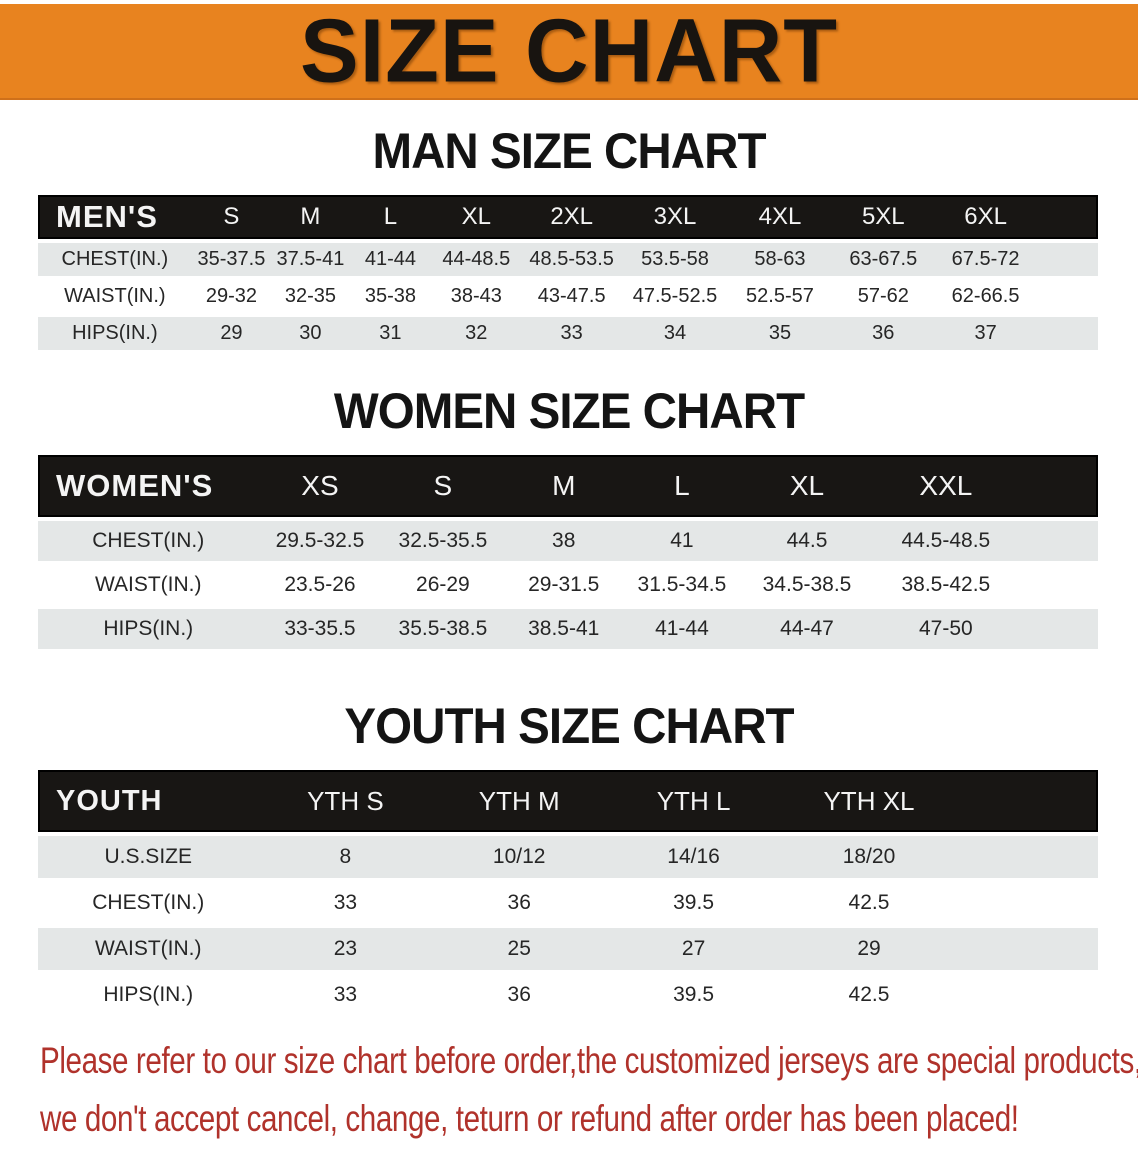 The image size is (1138, 1152). Describe the element at coordinates (443, 541) in the screenshot. I see `size-value: 32.5-35.5` at that location.